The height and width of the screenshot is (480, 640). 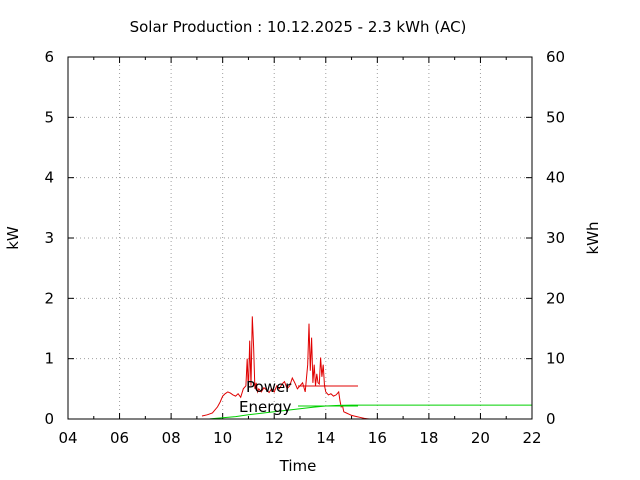 What do you see at coordinates (555, 359) in the screenshot?
I see `y2-tick-label: 10` at bounding box center [555, 359].